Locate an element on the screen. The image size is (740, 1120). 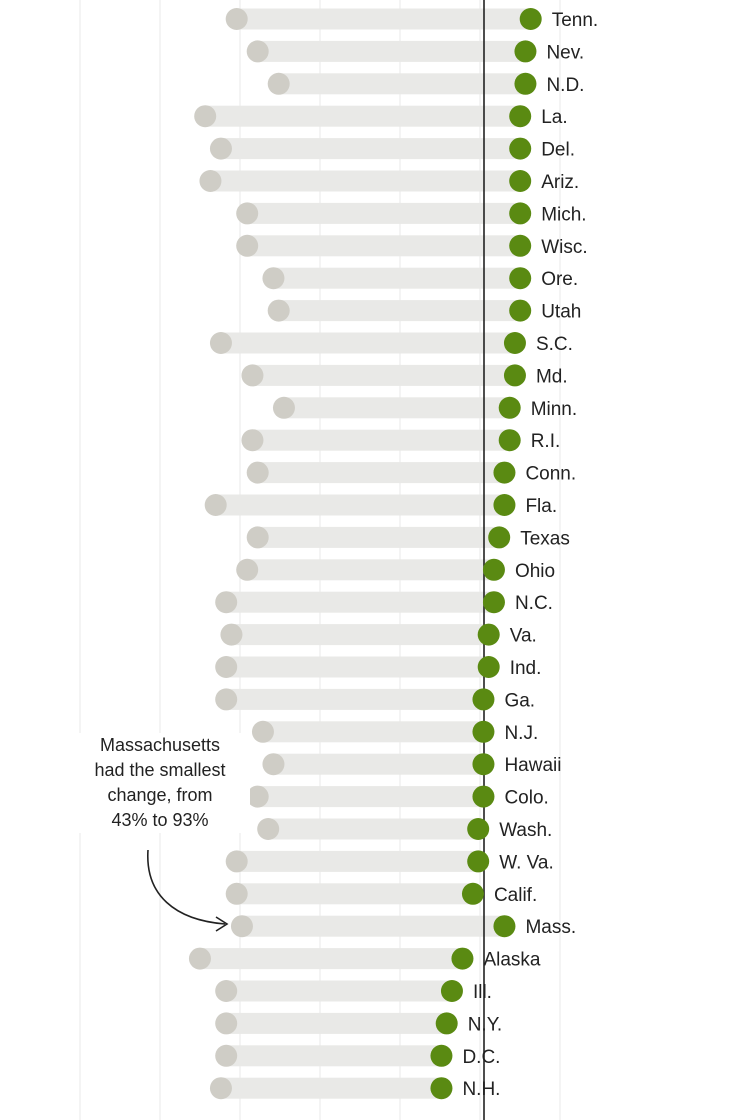
state-label: Wisc. is located at coordinates (564, 247).